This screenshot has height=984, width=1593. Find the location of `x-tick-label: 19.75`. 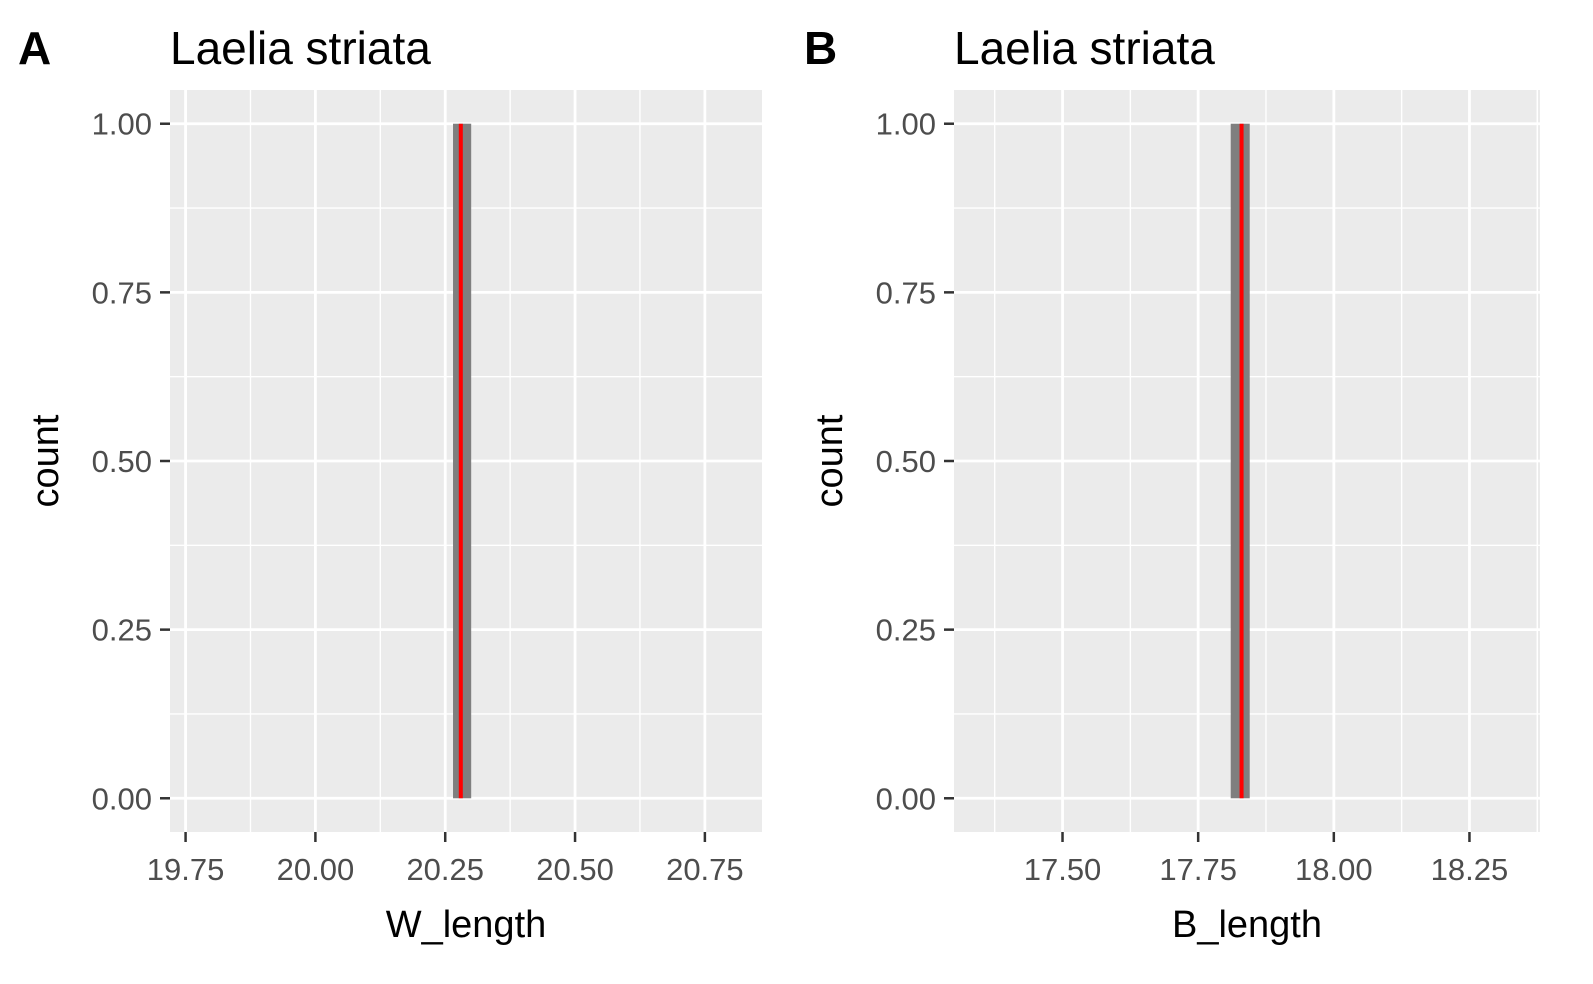

x-tick-label: 19.75 is located at coordinates (186, 869).